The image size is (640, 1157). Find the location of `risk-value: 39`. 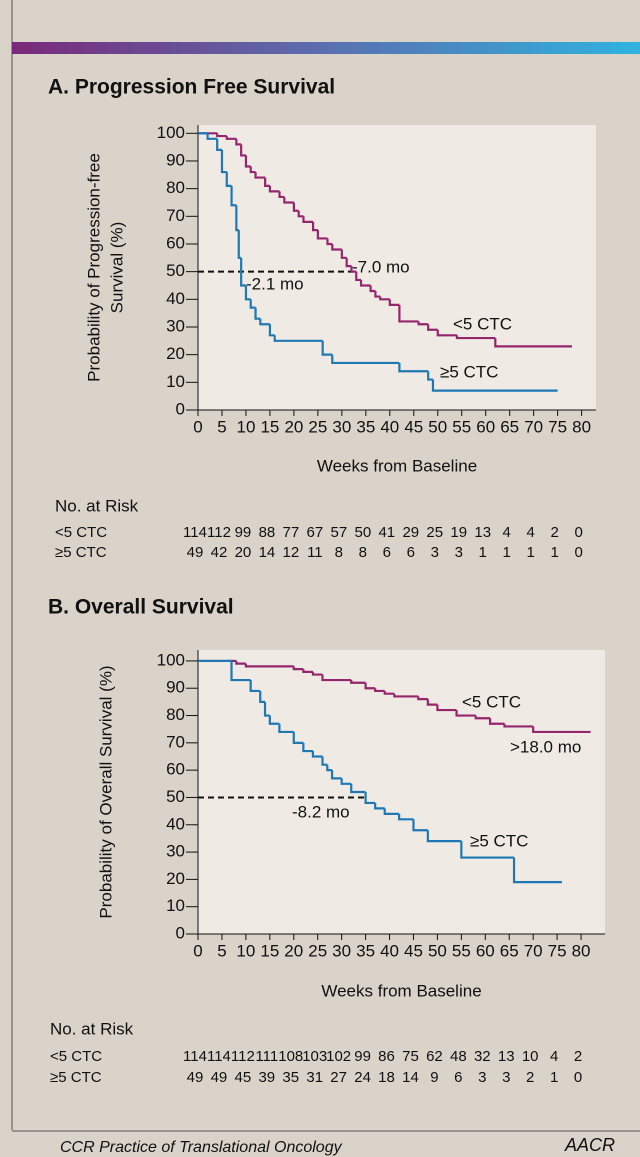

risk-value: 39 is located at coordinates (266, 1077).